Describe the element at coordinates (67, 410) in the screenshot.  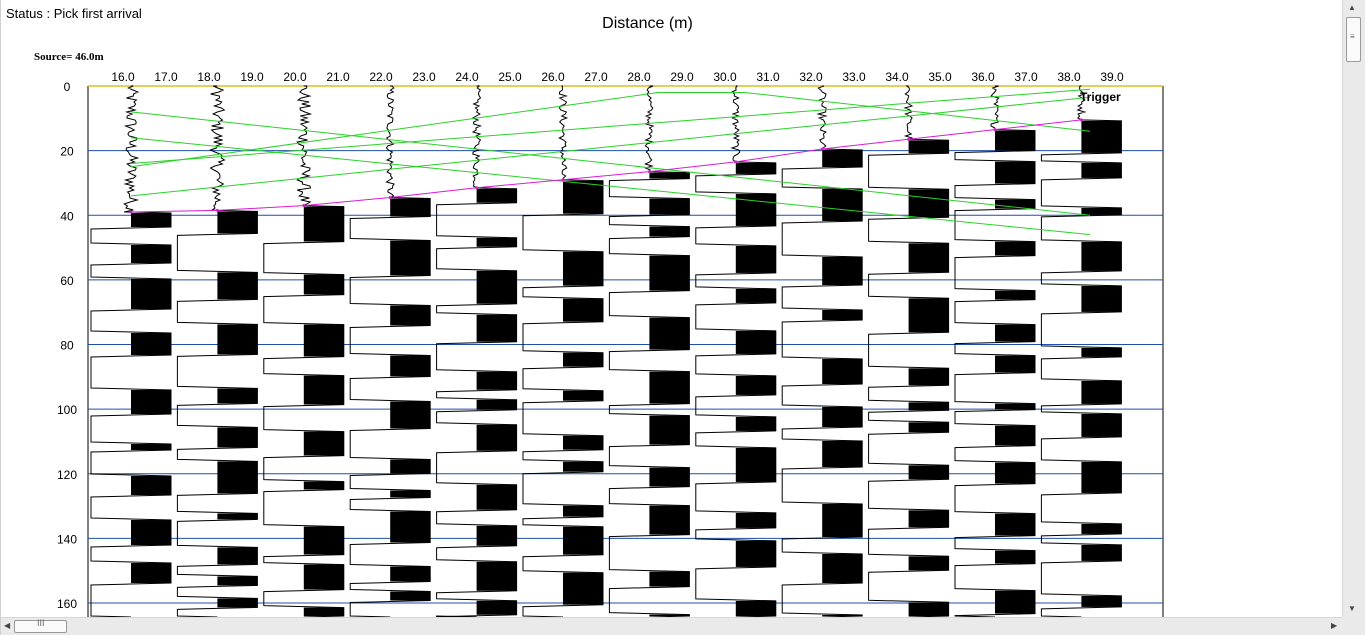
I see `y-tick-label: 100` at that location.